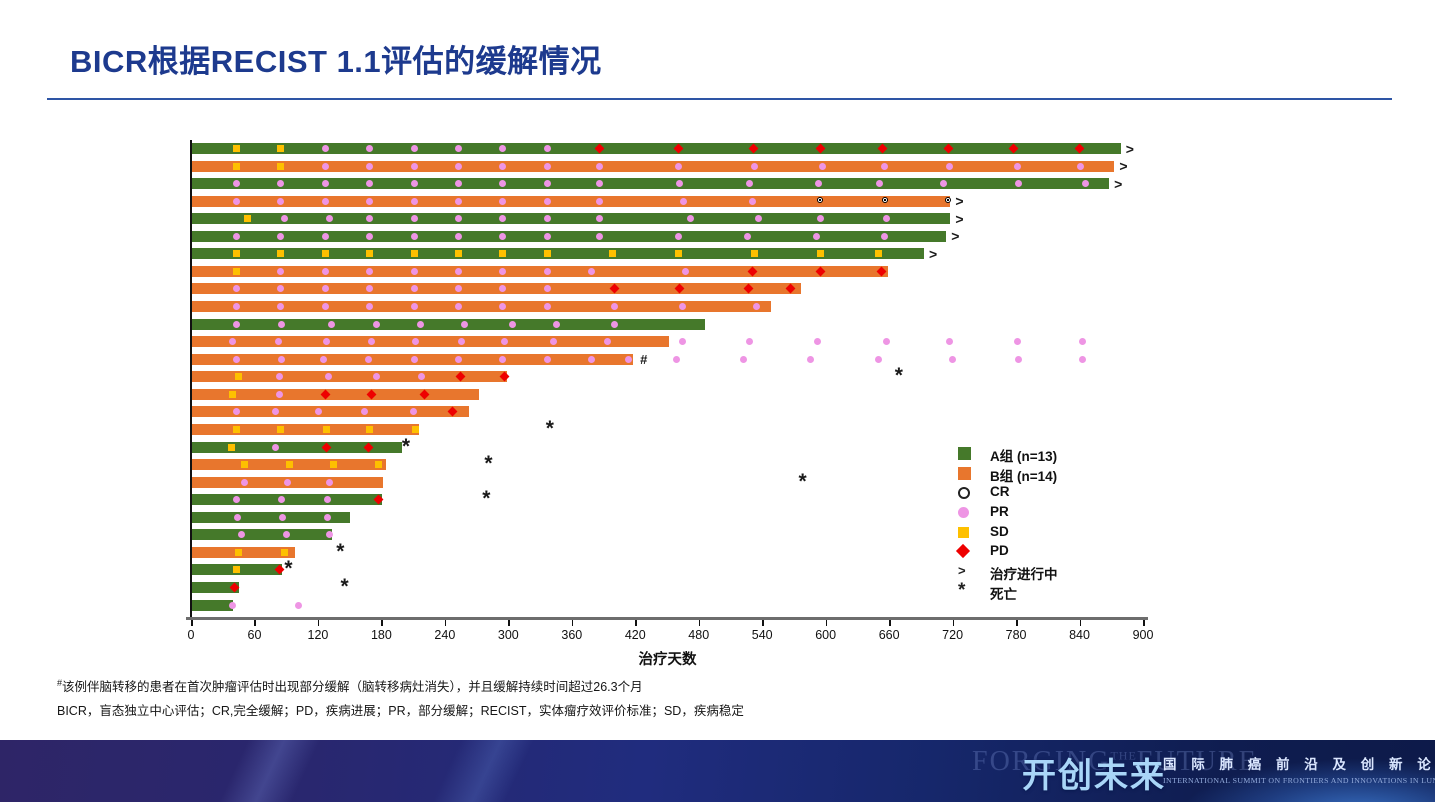 The width and height of the screenshot is (1435, 802). I want to click on cr-legend-icon, so click(964, 493).